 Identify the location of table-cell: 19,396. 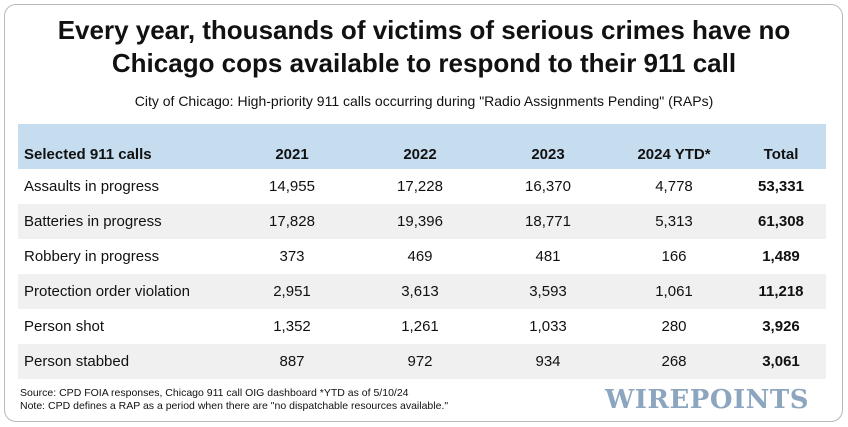
(420, 221).